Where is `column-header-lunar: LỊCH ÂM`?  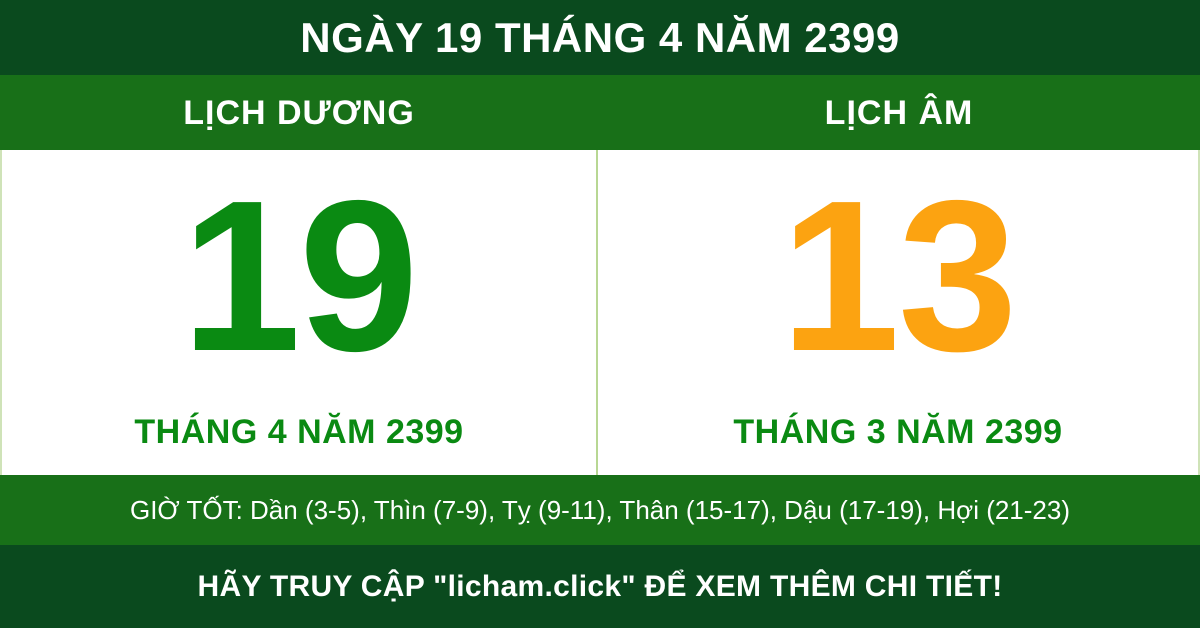 column-header-lunar: LỊCH ÂM is located at coordinates (899, 112).